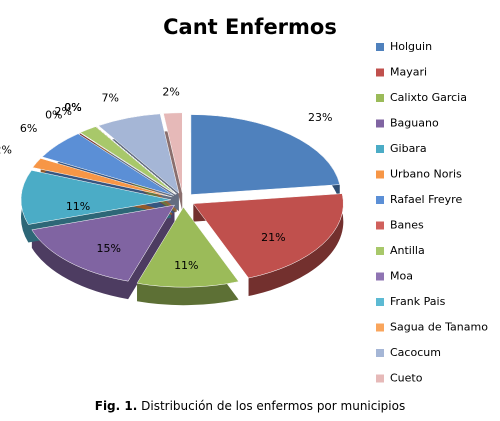  Describe the element at coordinates (408, 72) in the screenshot. I see `legend-label: Mayari` at that location.